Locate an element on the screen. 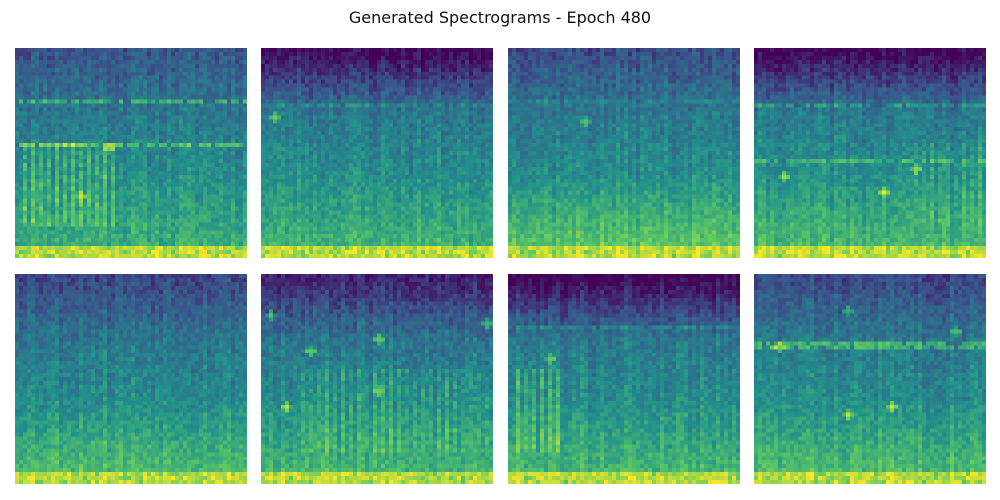 The height and width of the screenshot is (500, 1000). figure-title: Generated Spectrograms - Epoch 480 is located at coordinates (500, 17).